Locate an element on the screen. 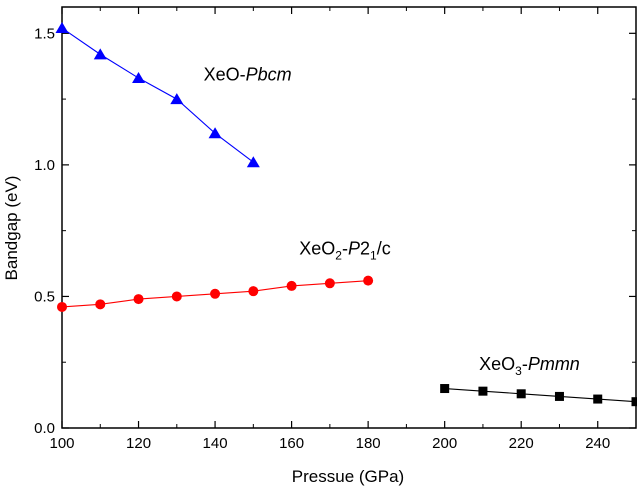  series-label: XeO-Pbcm is located at coordinates (248, 75).